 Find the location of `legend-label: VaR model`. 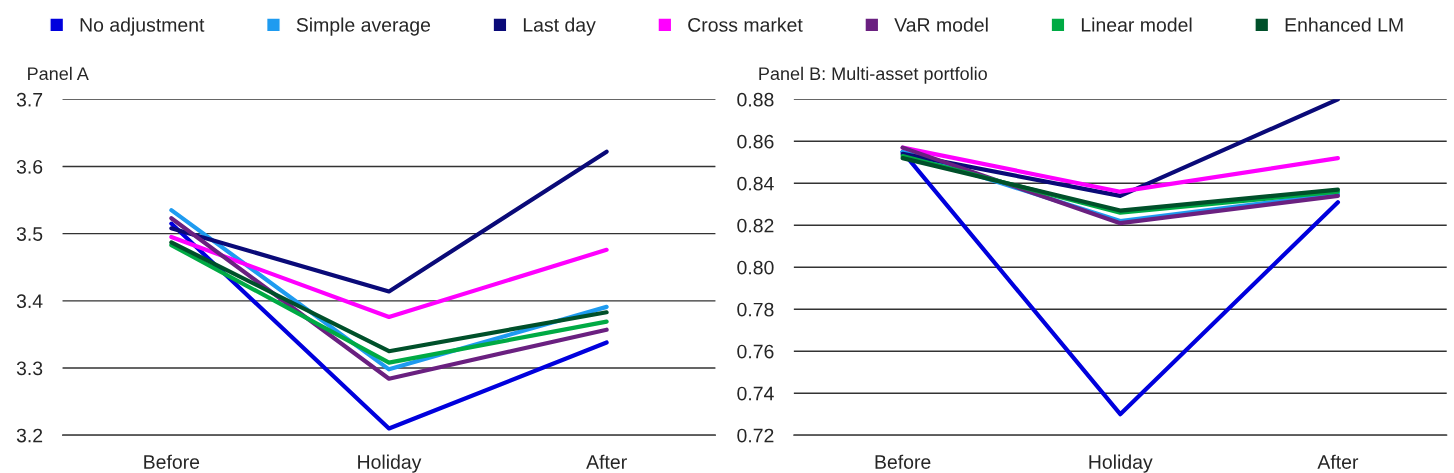

legend-label: VaR model is located at coordinates (941, 24).